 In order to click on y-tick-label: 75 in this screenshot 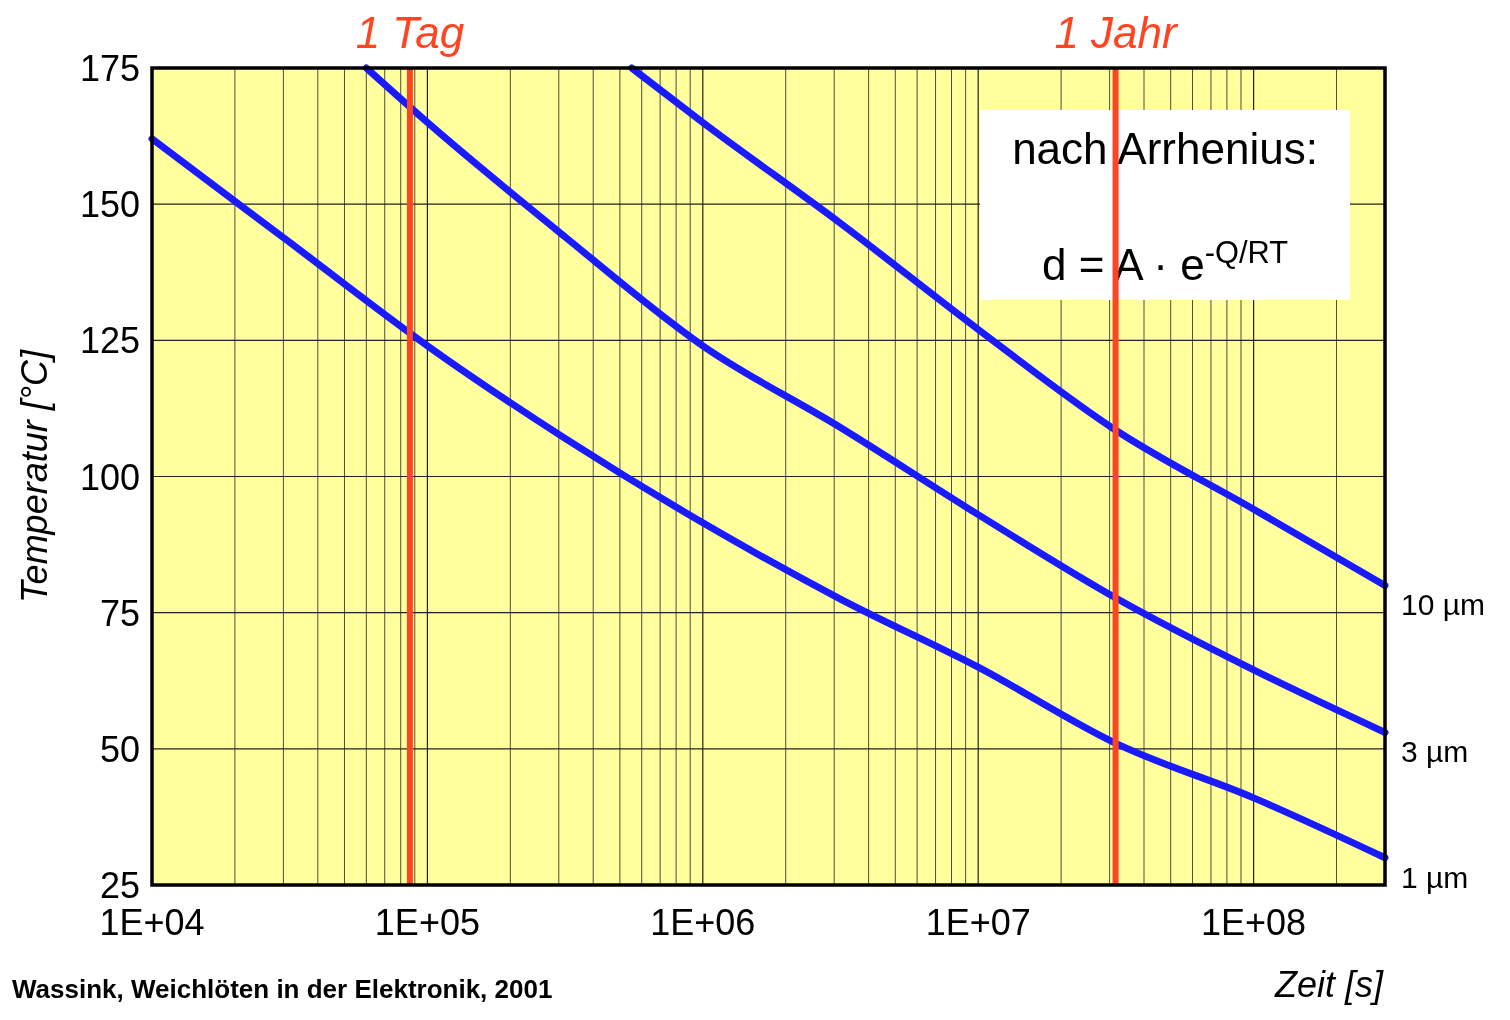, I will do `click(119, 613)`.